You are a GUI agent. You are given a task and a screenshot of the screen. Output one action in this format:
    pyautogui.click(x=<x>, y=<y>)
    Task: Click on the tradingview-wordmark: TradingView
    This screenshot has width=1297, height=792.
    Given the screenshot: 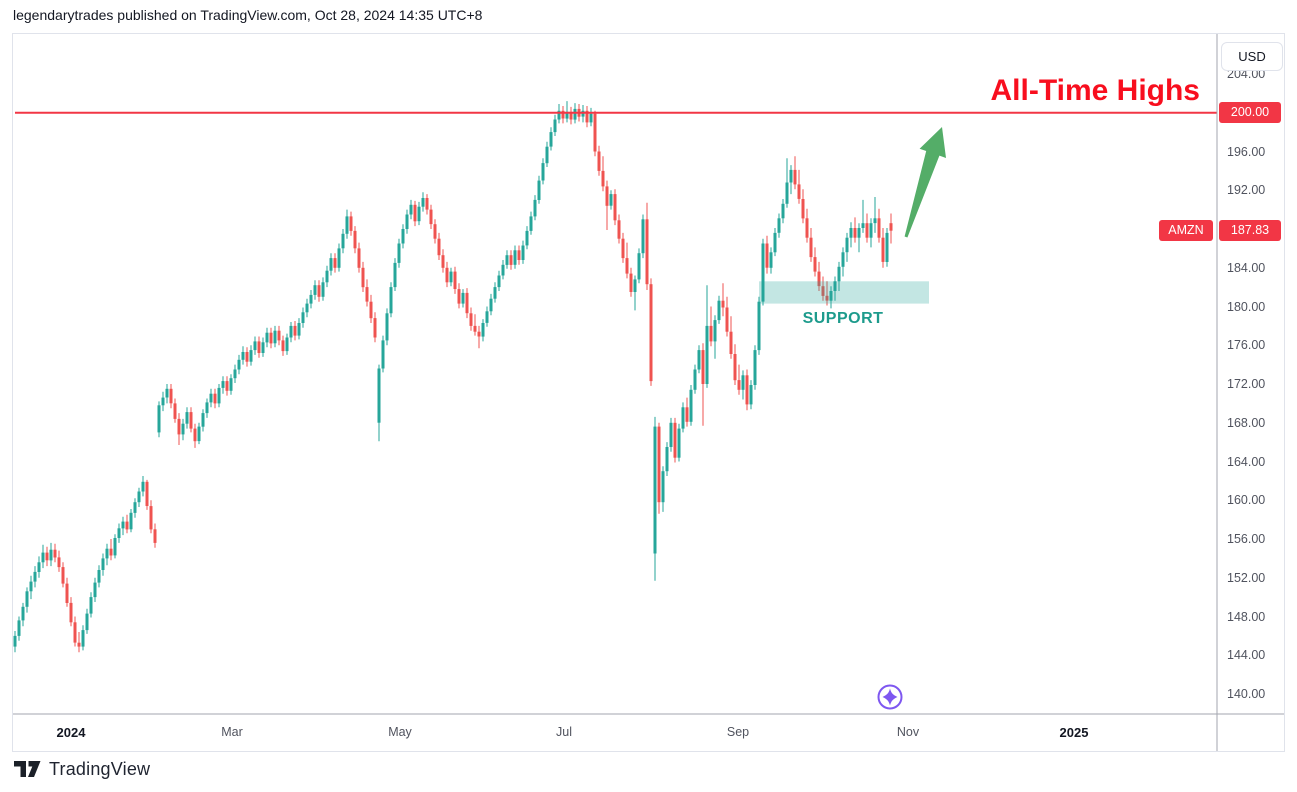 What is the action you would take?
    pyautogui.click(x=100, y=769)
    